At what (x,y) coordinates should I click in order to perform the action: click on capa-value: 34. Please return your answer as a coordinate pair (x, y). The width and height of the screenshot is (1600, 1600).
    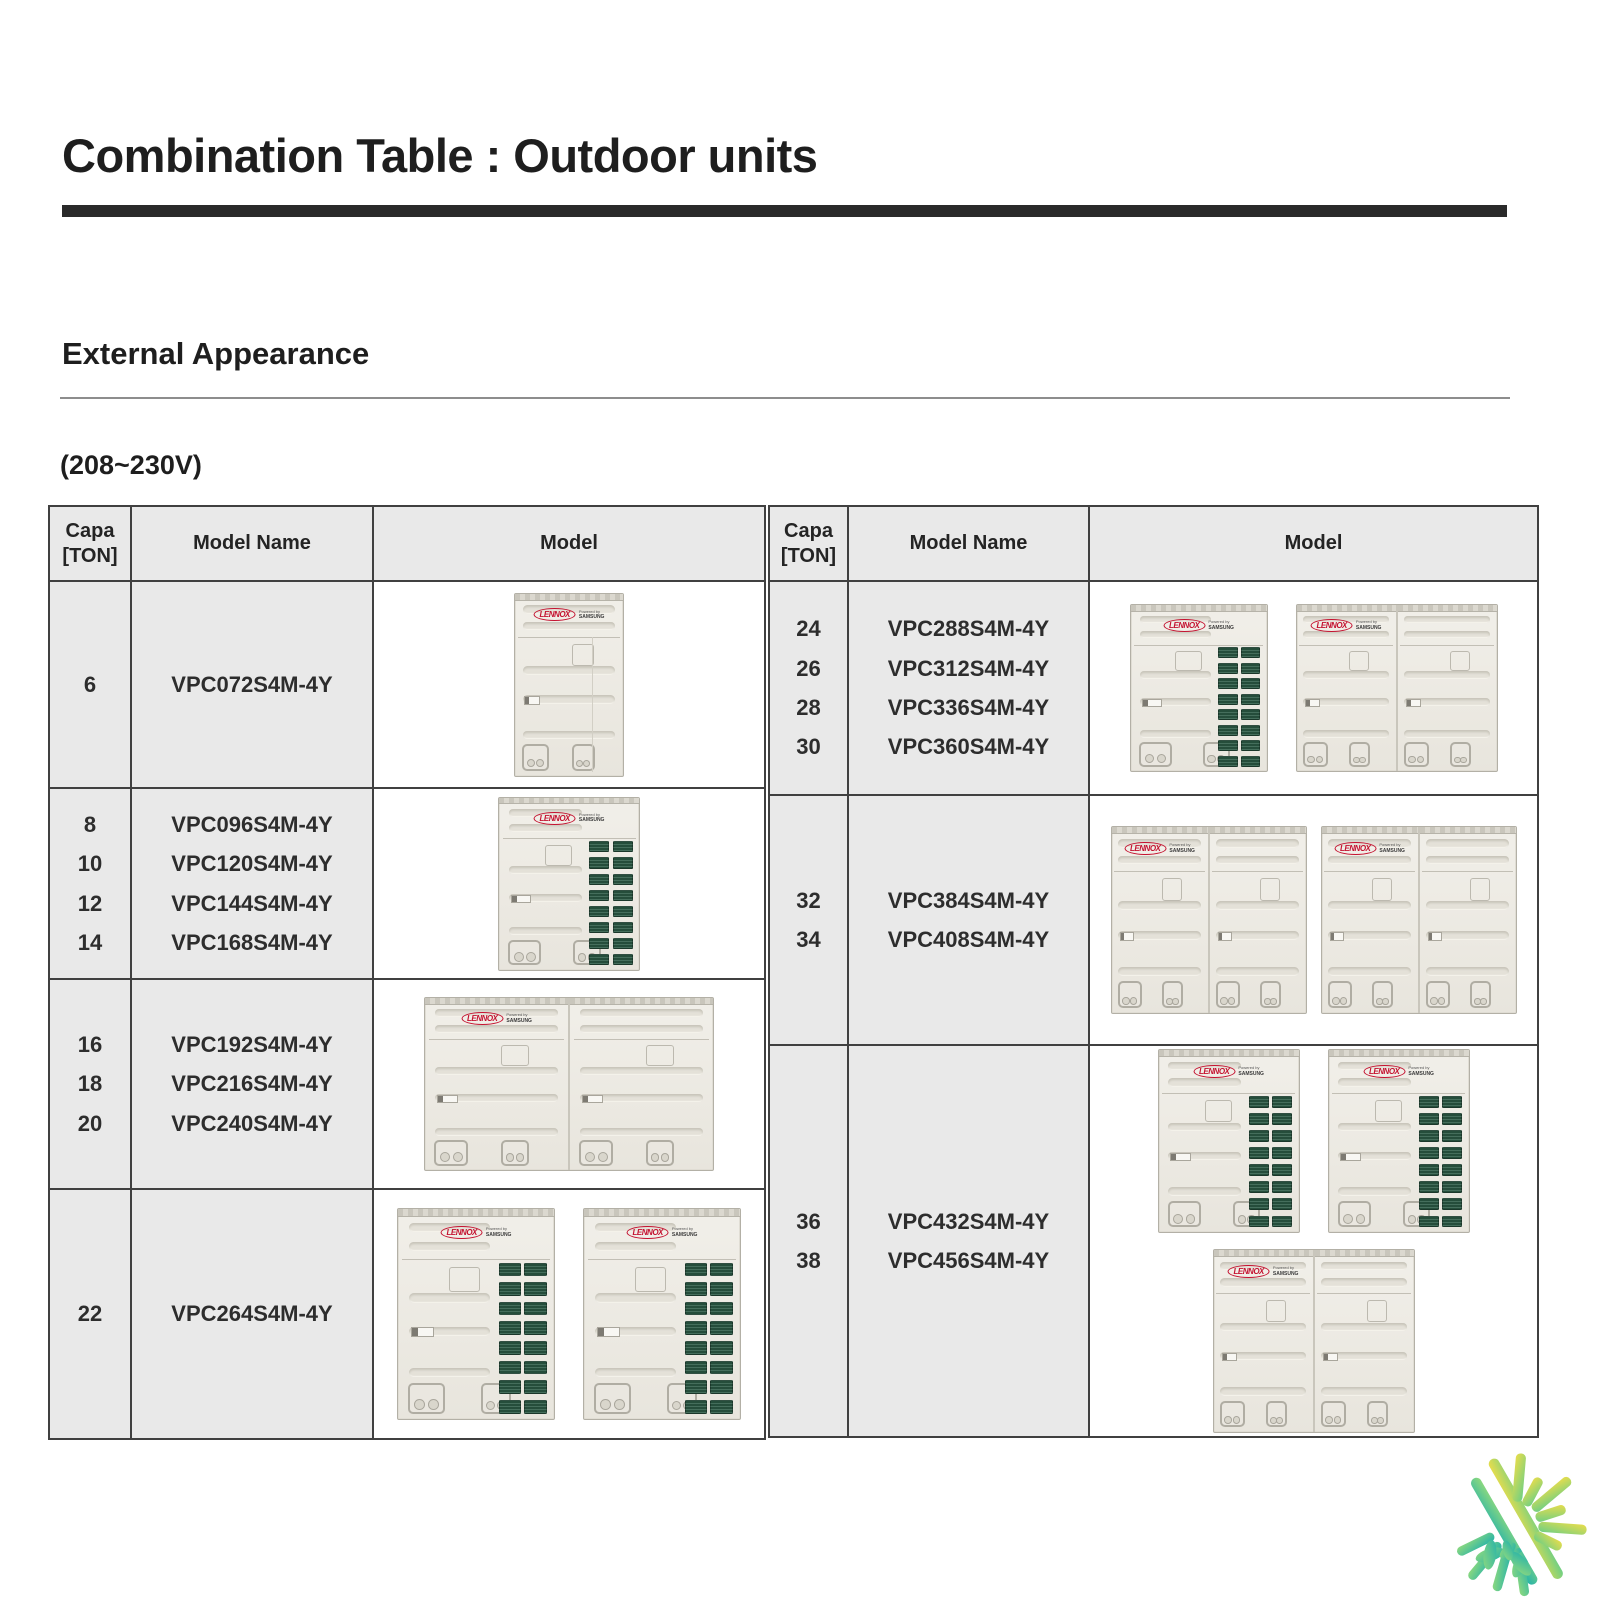
    Looking at the image, I should click on (808, 939).